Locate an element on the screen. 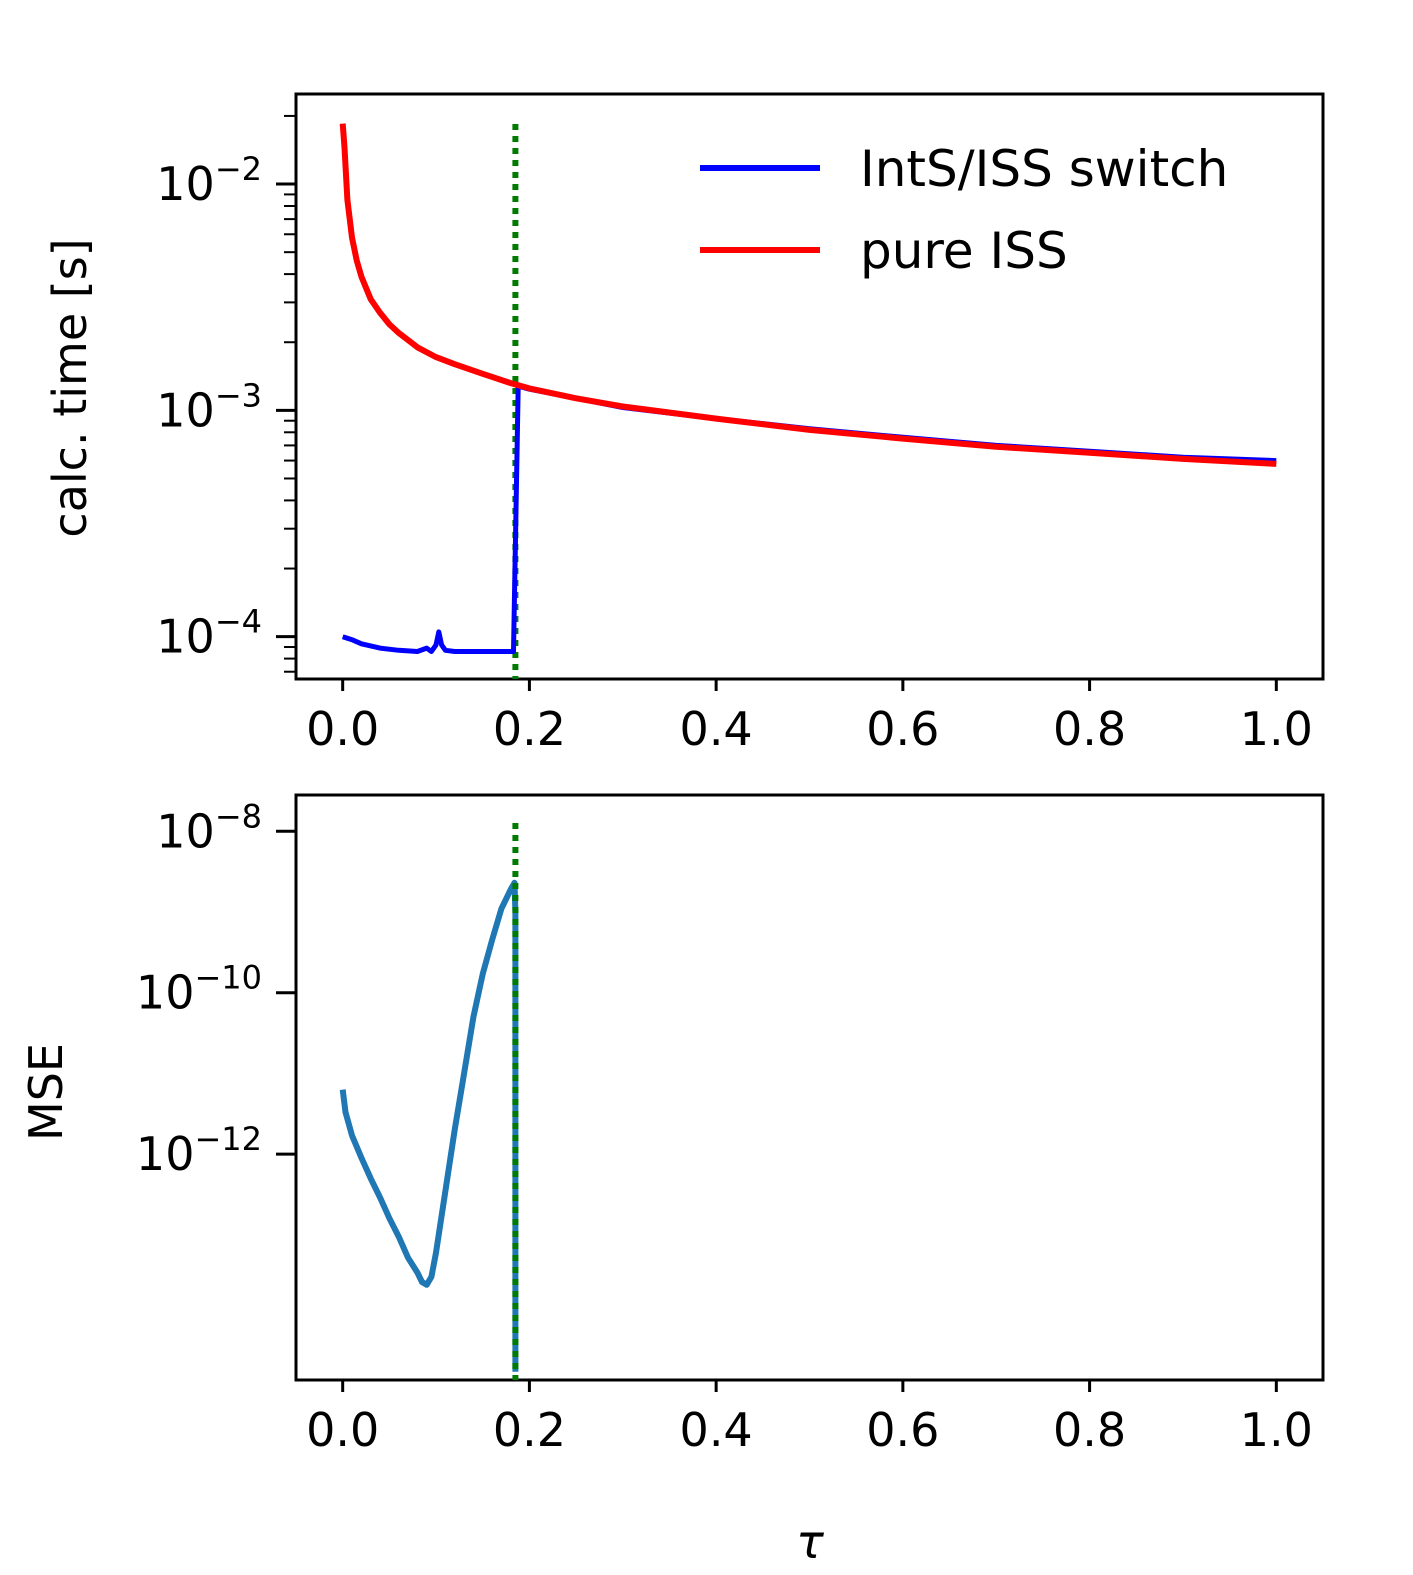 Image resolution: width=1413 pixels, height=1575 pixels. top-x-tick-label: 0.6 is located at coordinates (902, 729).